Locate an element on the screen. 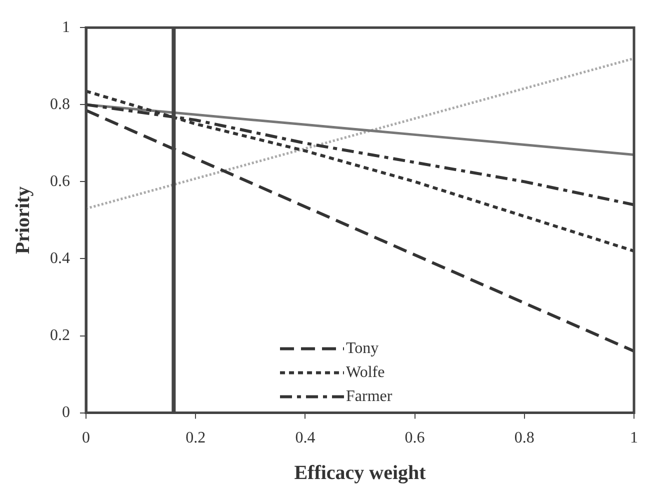  legend-label: Wolfe is located at coordinates (365, 373).